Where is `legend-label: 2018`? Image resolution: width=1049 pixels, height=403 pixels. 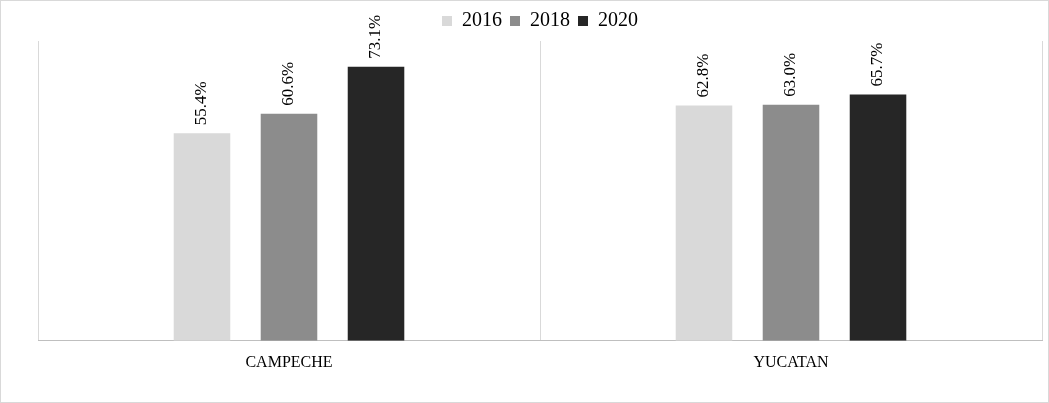 legend-label: 2018 is located at coordinates (550, 19).